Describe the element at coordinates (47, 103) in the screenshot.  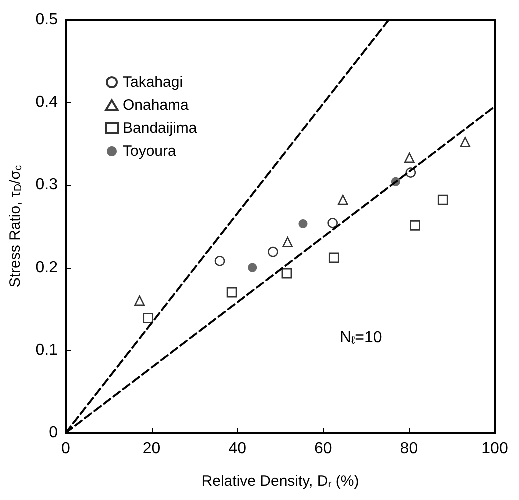
I see `y-tick-label: 0.4` at that location.